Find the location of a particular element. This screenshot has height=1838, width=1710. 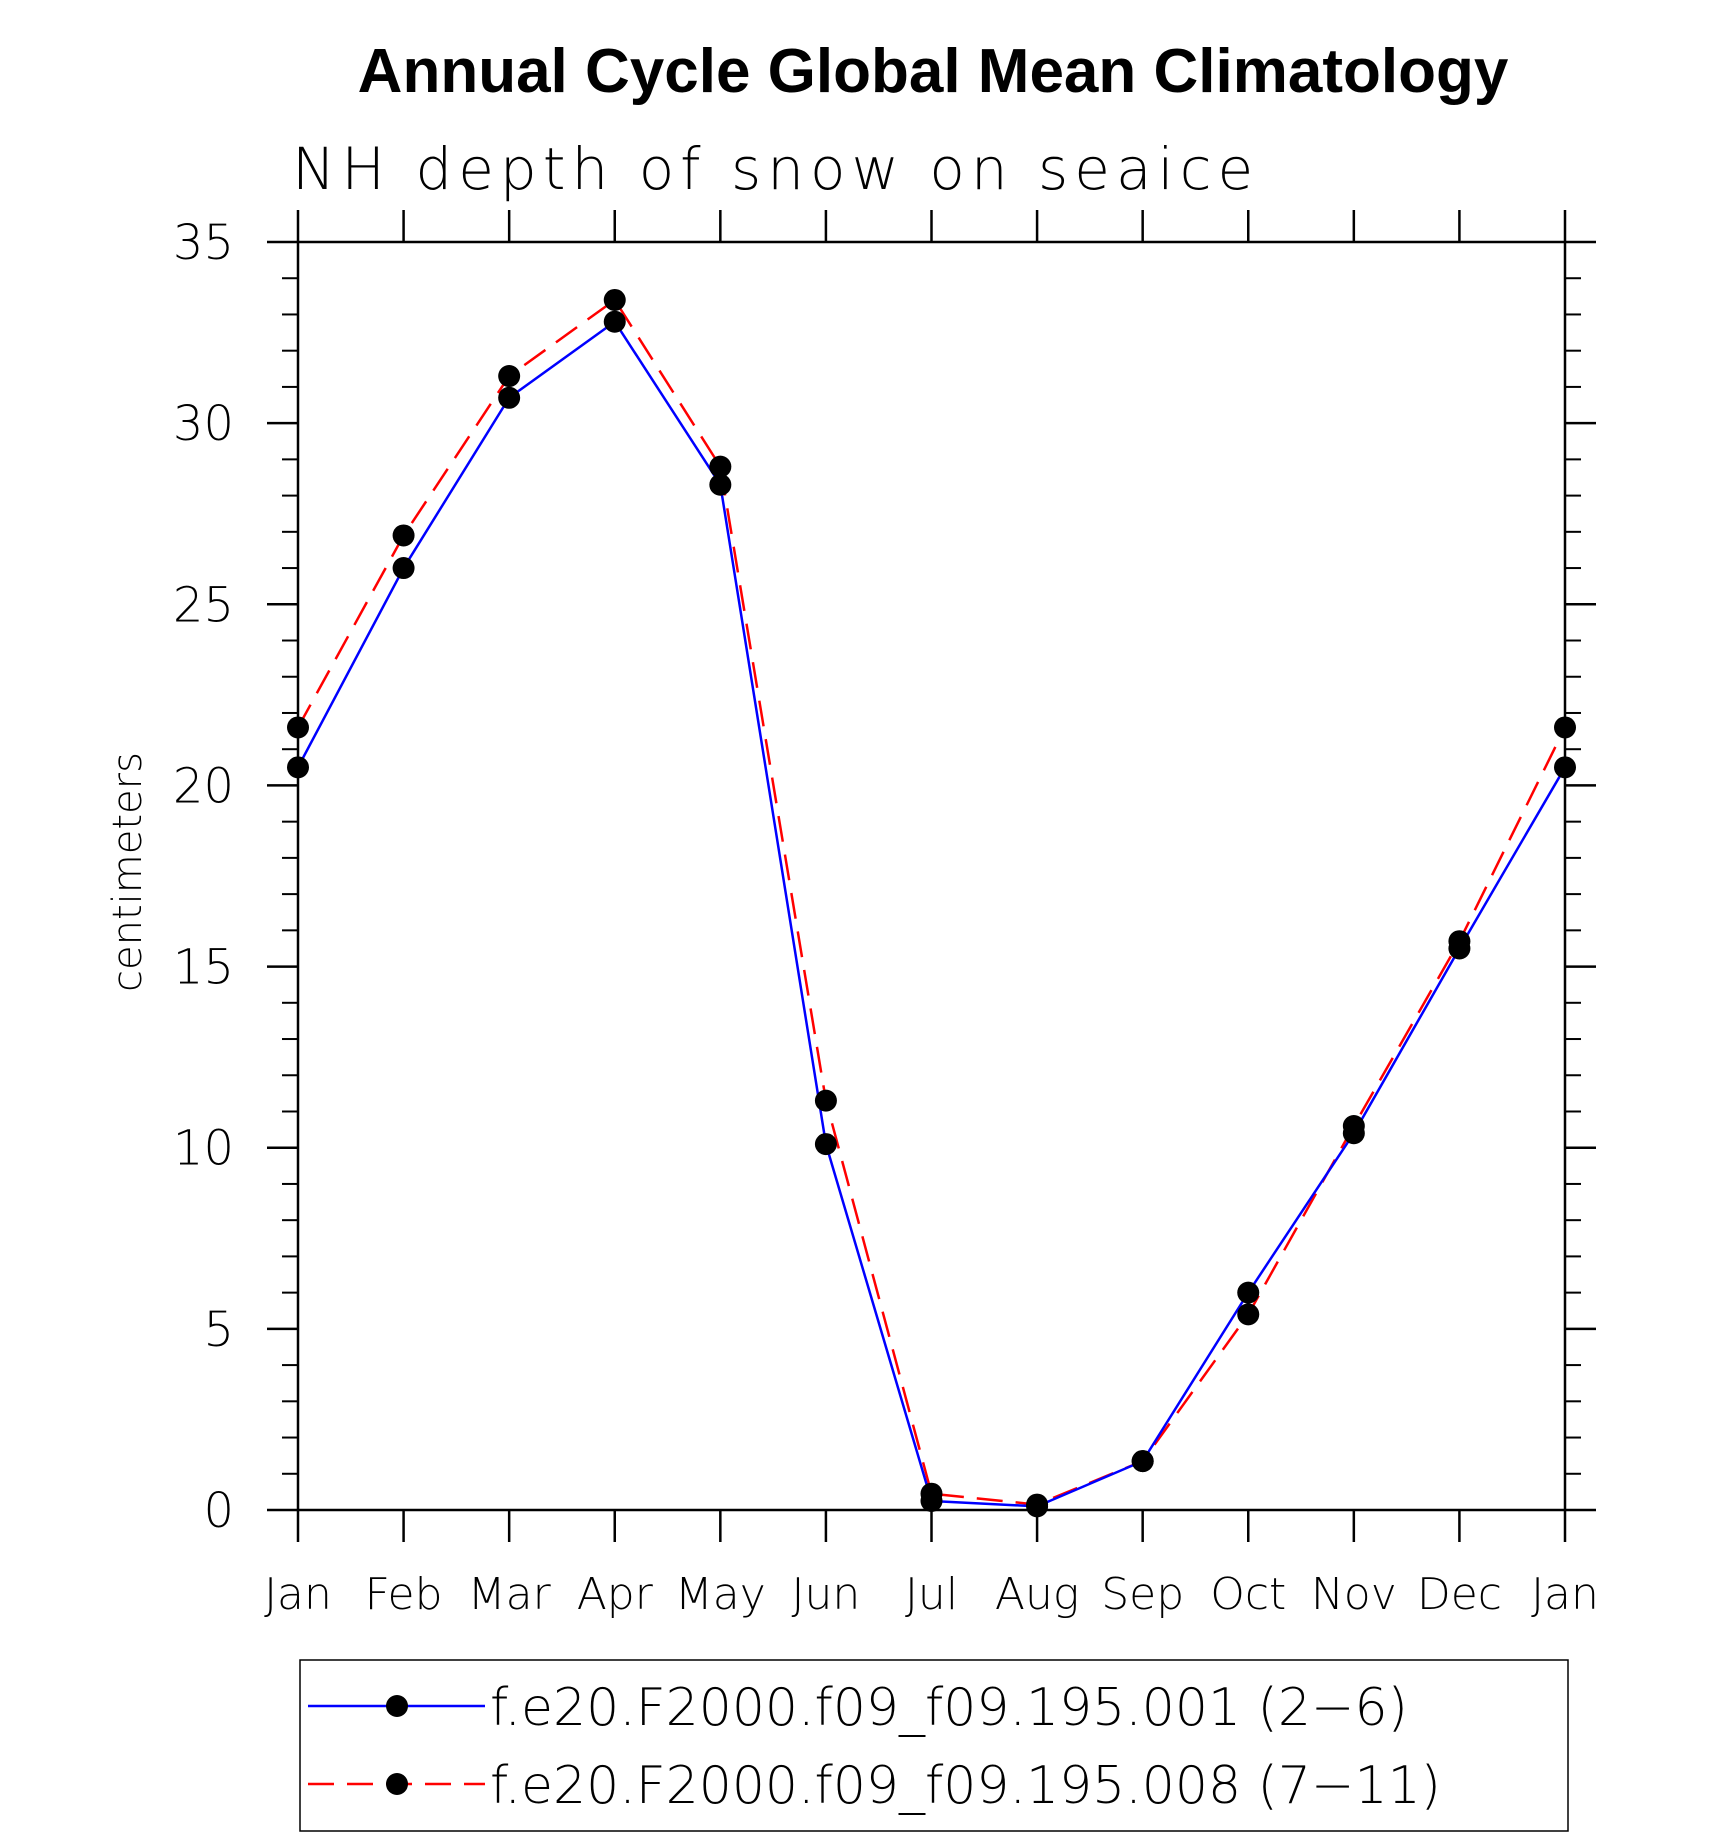

x-tick-label: Mar is located at coordinates (510, 1594).